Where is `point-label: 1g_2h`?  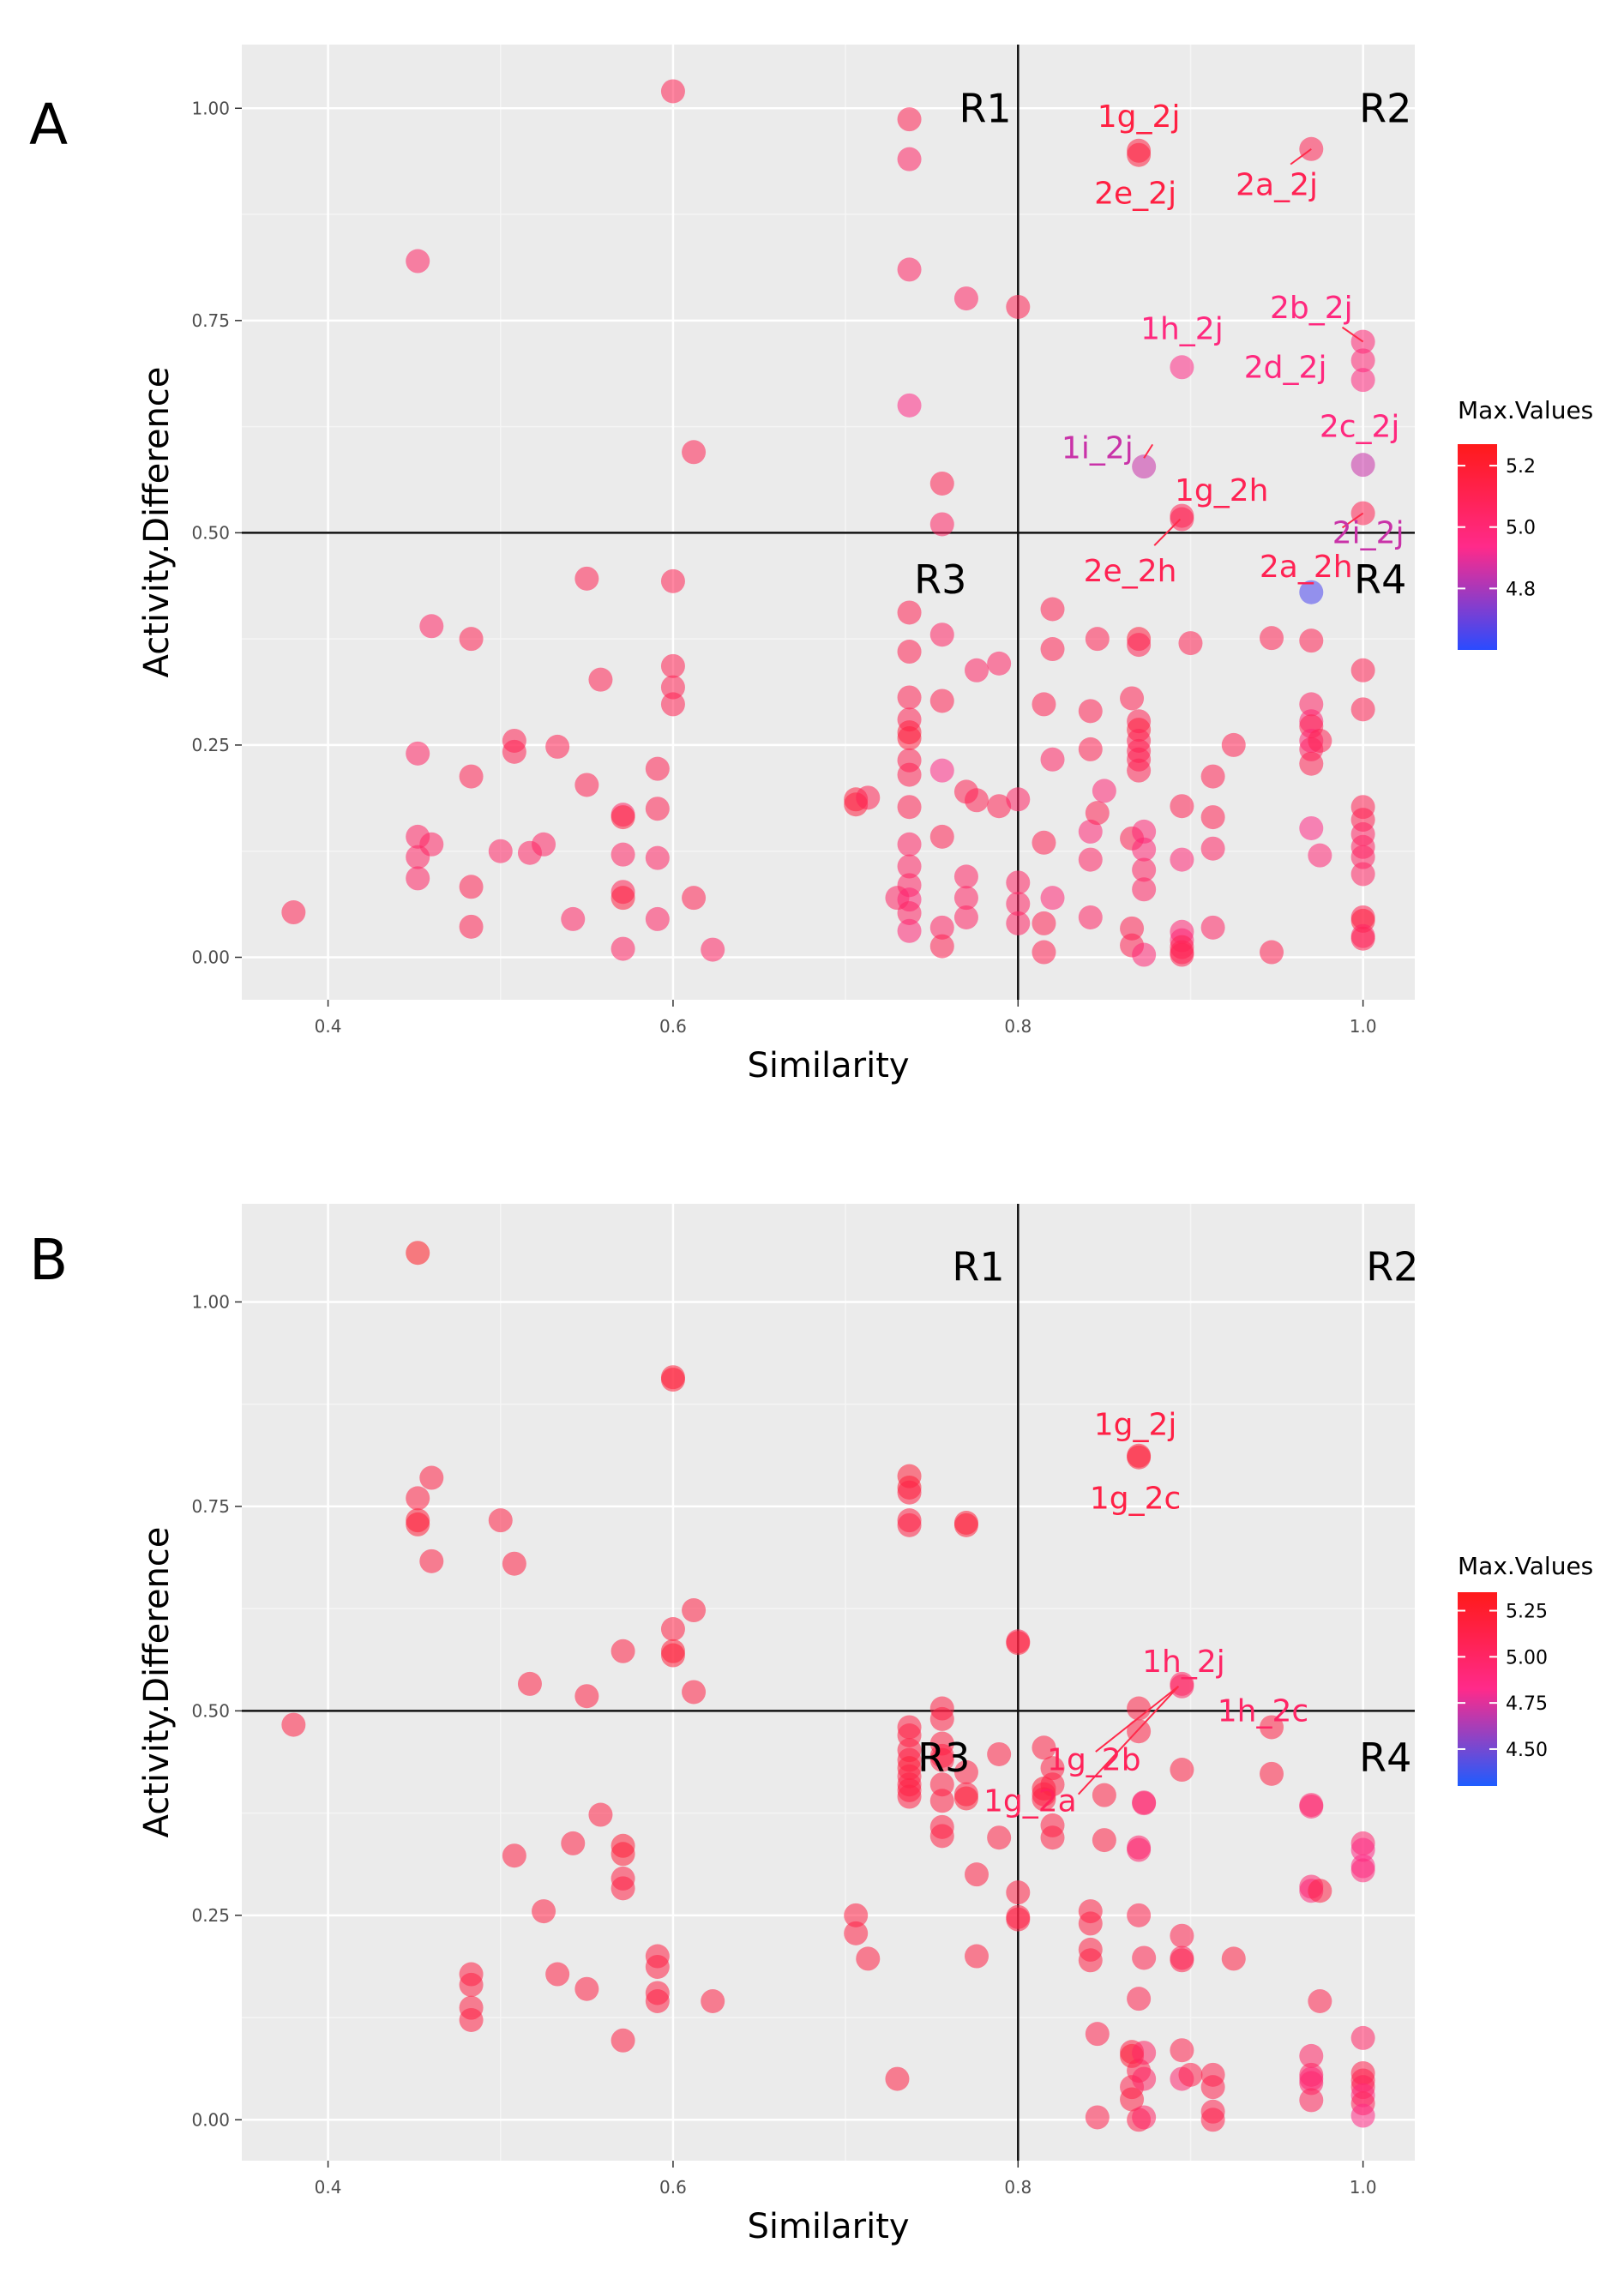
point-label: 1g_2h is located at coordinates (1222, 490).